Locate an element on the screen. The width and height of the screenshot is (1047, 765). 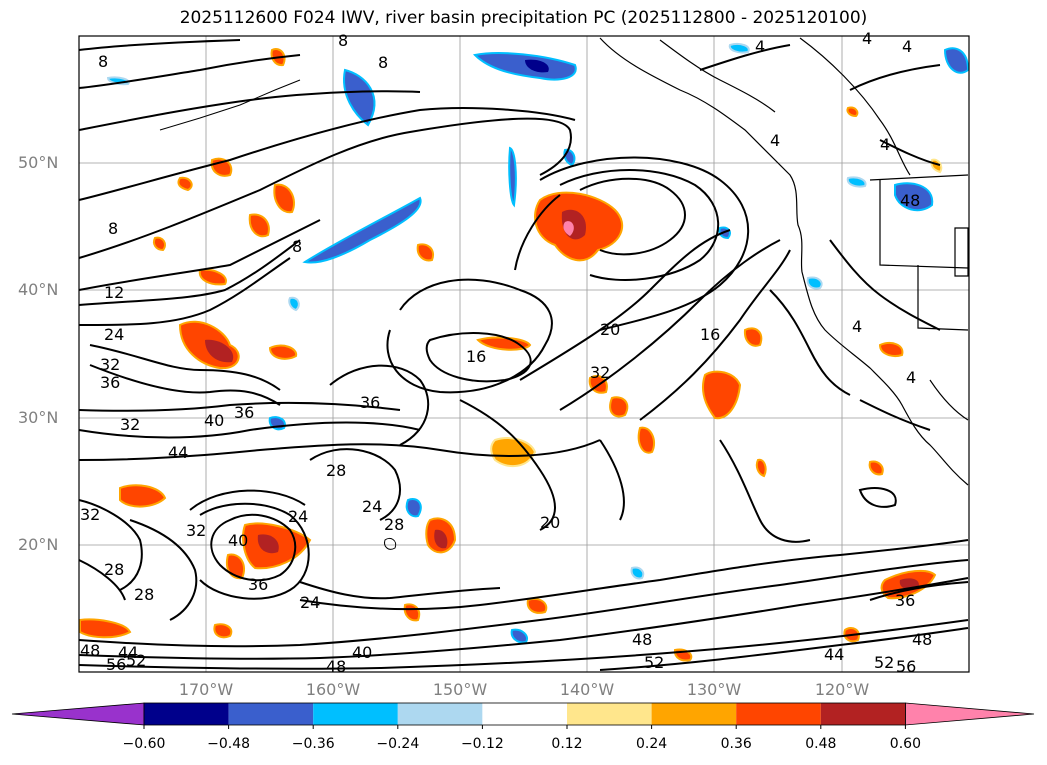
lon-label: 140°W is located at coordinates (587, 689).